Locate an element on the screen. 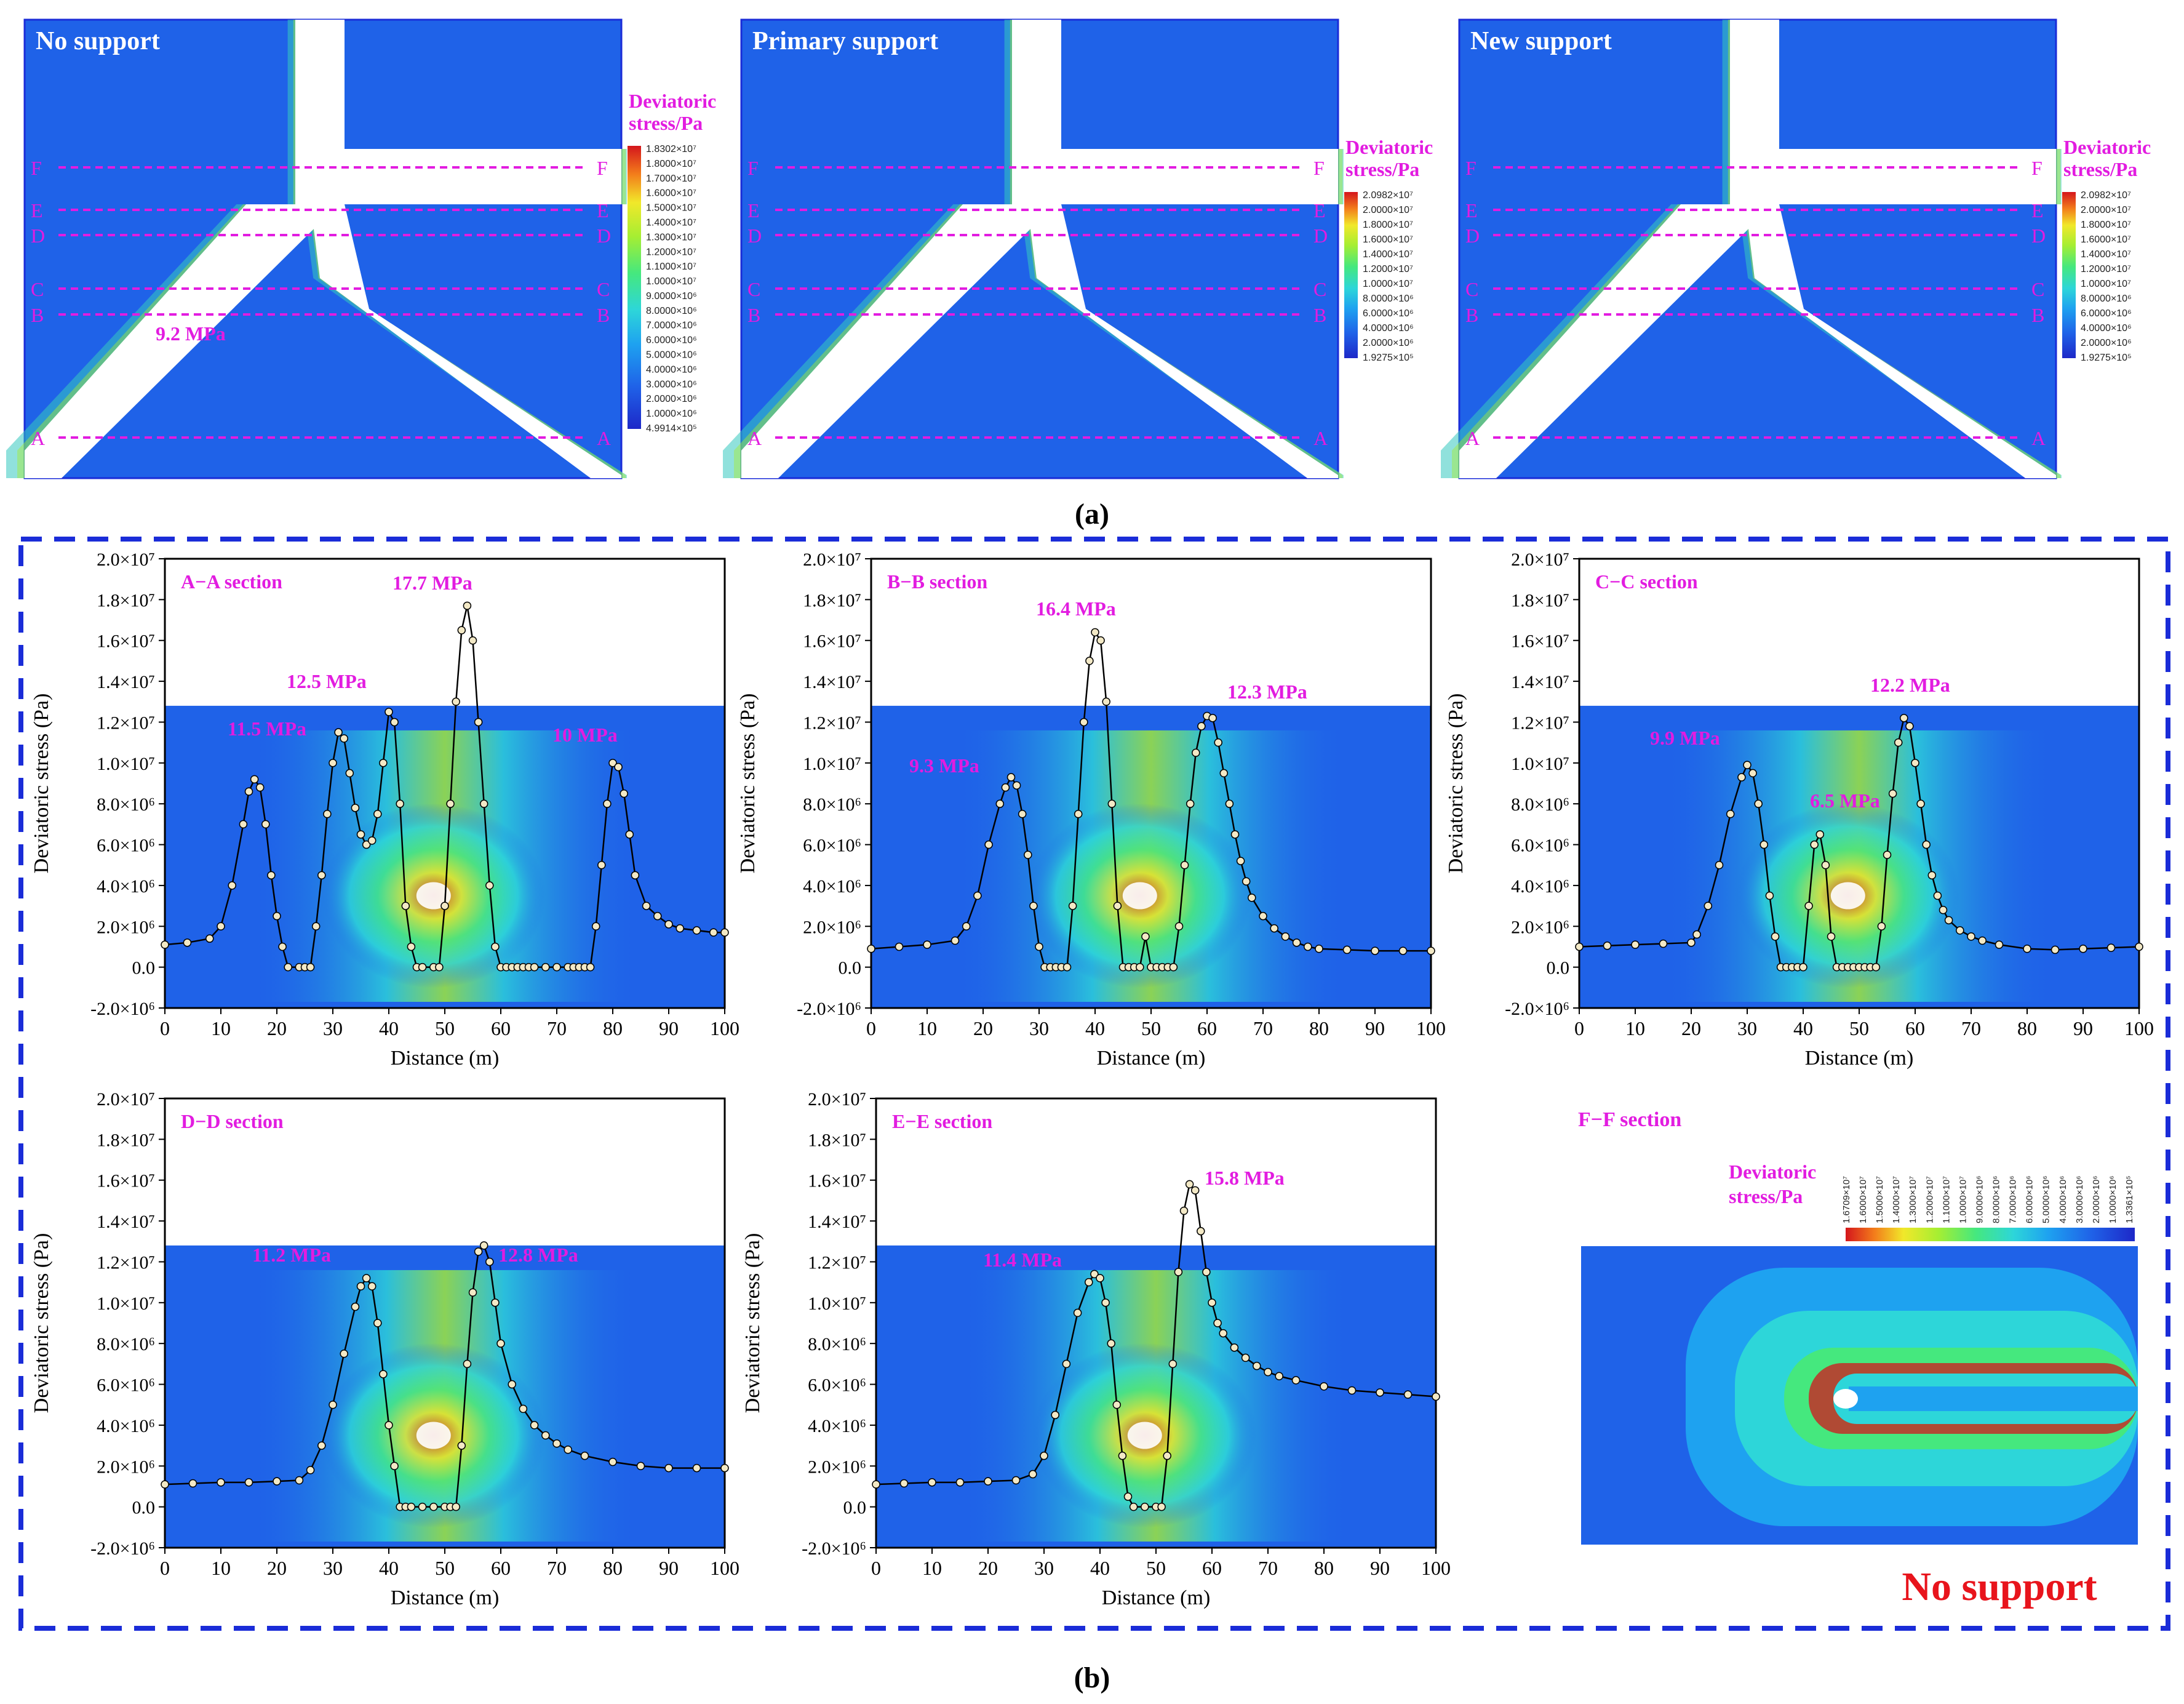 The width and height of the screenshot is (2184, 1704). ff-legend-value: 7.0000×10⁶ is located at coordinates (2013, 1200).